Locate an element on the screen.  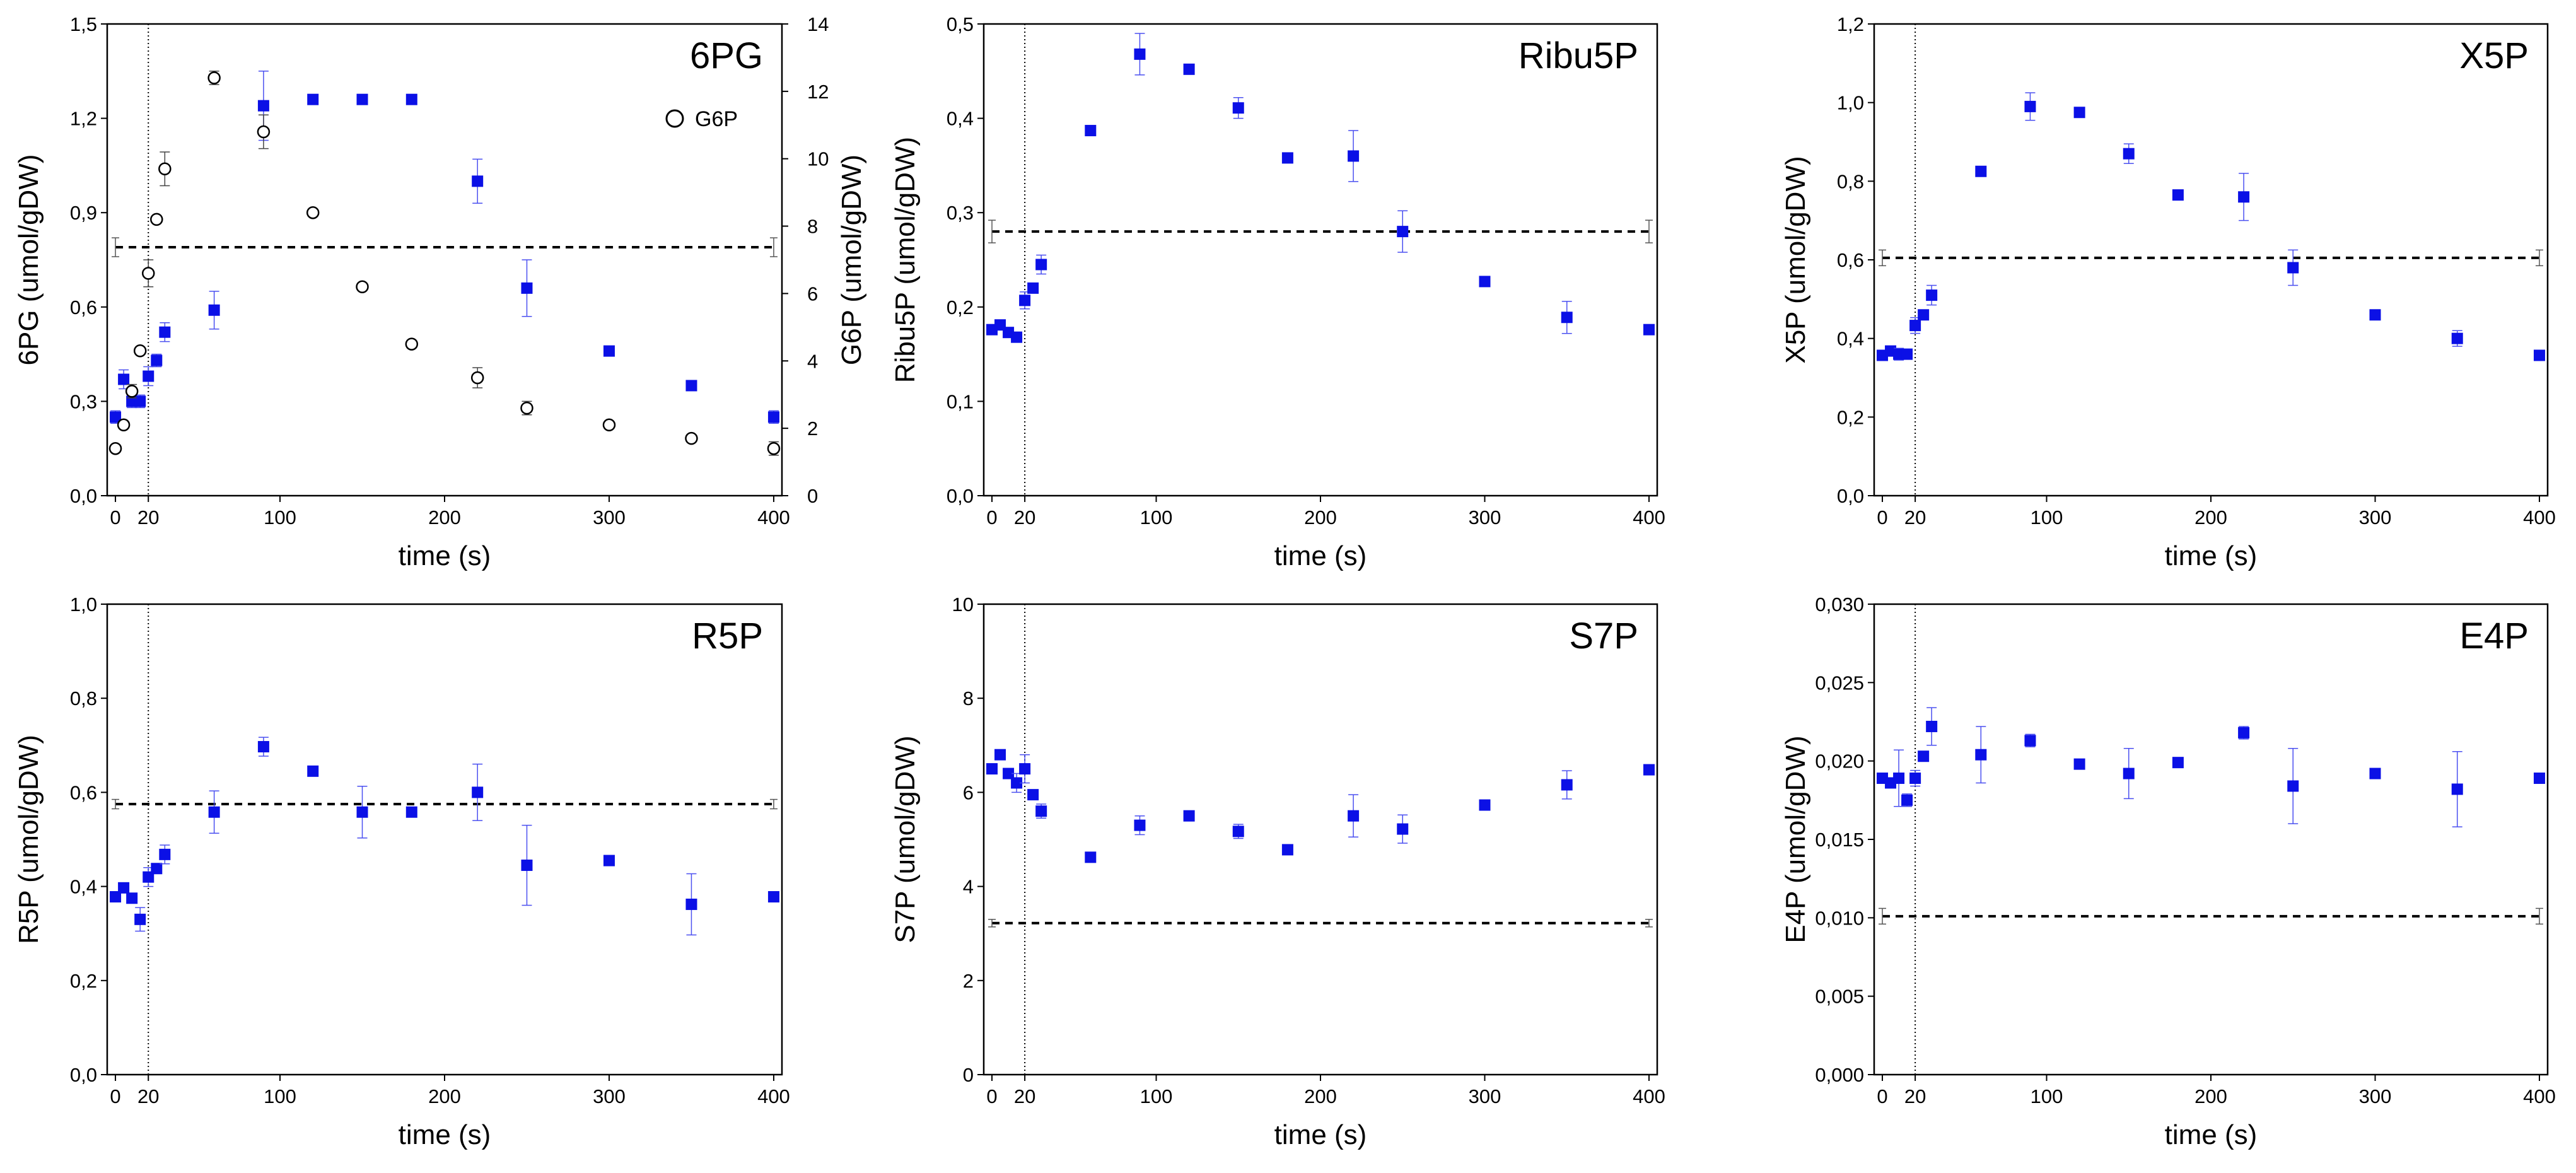
panel-title: 6PG is located at coordinates (727, 55).